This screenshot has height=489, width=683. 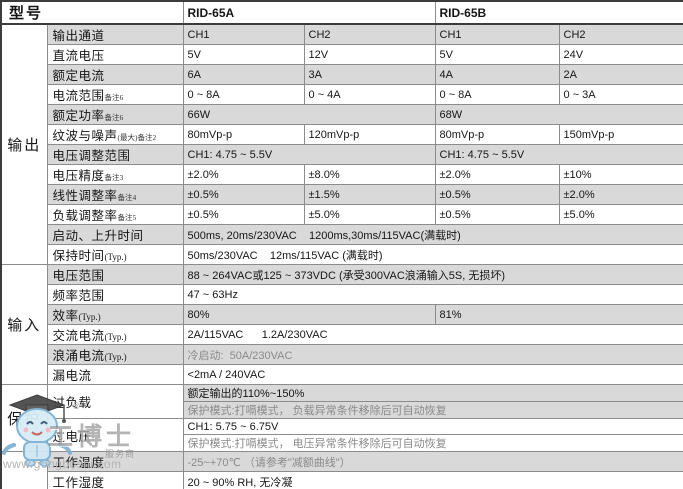 I want to click on spec-row: 负载调整率备注5 ±0.5% ±5.0% ±0.5% ±5.0%, so click(x=342, y=214).